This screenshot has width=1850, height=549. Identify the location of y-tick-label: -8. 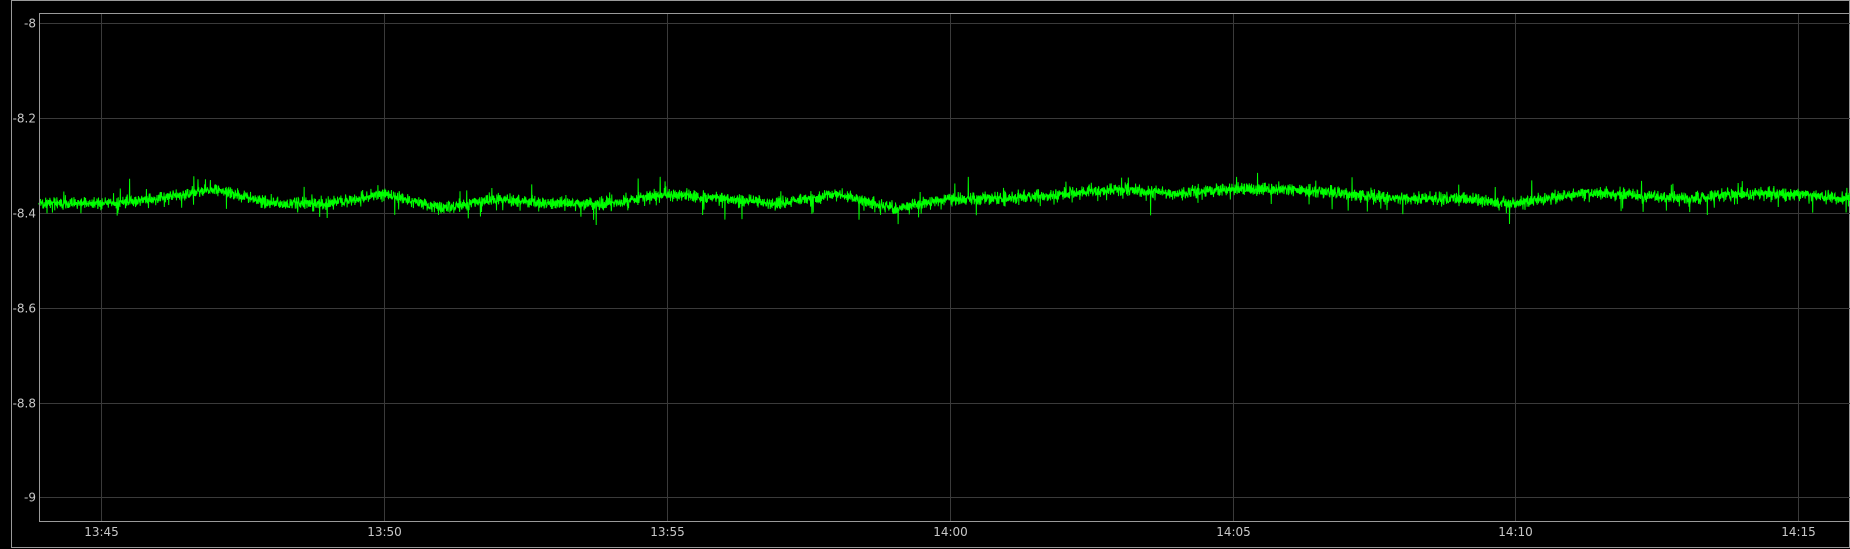
(30, 24).